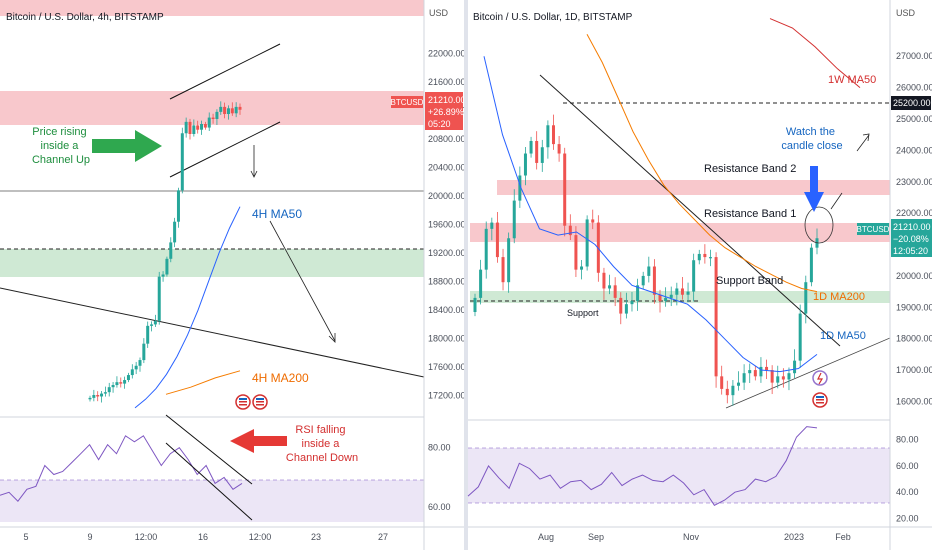 This screenshot has width=932, height=555. Describe the element at coordinates (907, 492) in the screenshot. I see `right-rsi-tick: 40.00` at that location.